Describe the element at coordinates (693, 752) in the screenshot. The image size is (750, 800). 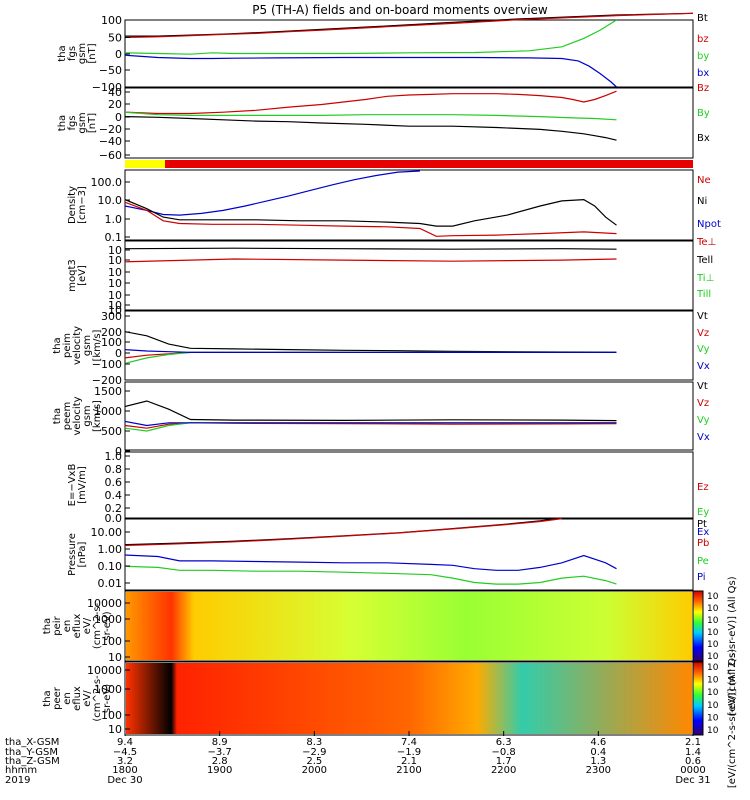
I see `x-tick-label: 1.4` at that location.